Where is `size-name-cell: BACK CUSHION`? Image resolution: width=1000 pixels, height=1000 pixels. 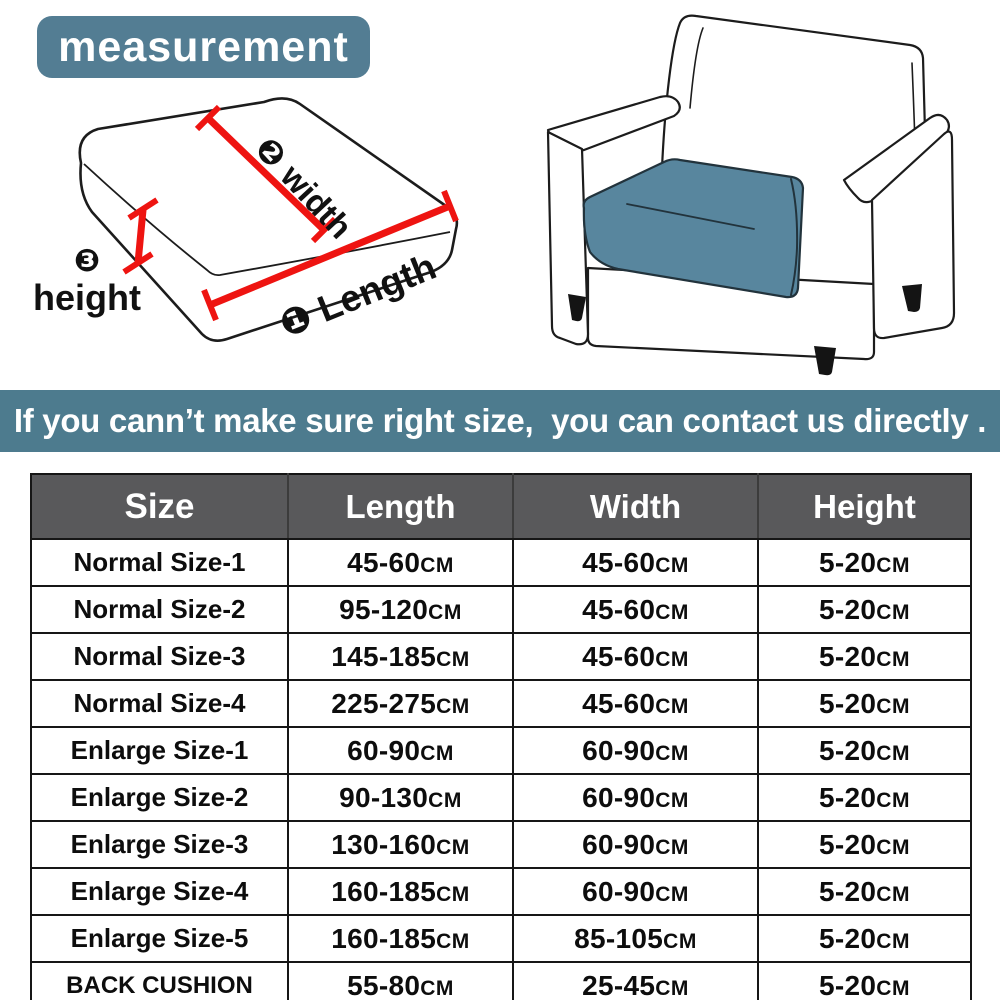 size-name-cell: BACK CUSHION is located at coordinates (159, 980).